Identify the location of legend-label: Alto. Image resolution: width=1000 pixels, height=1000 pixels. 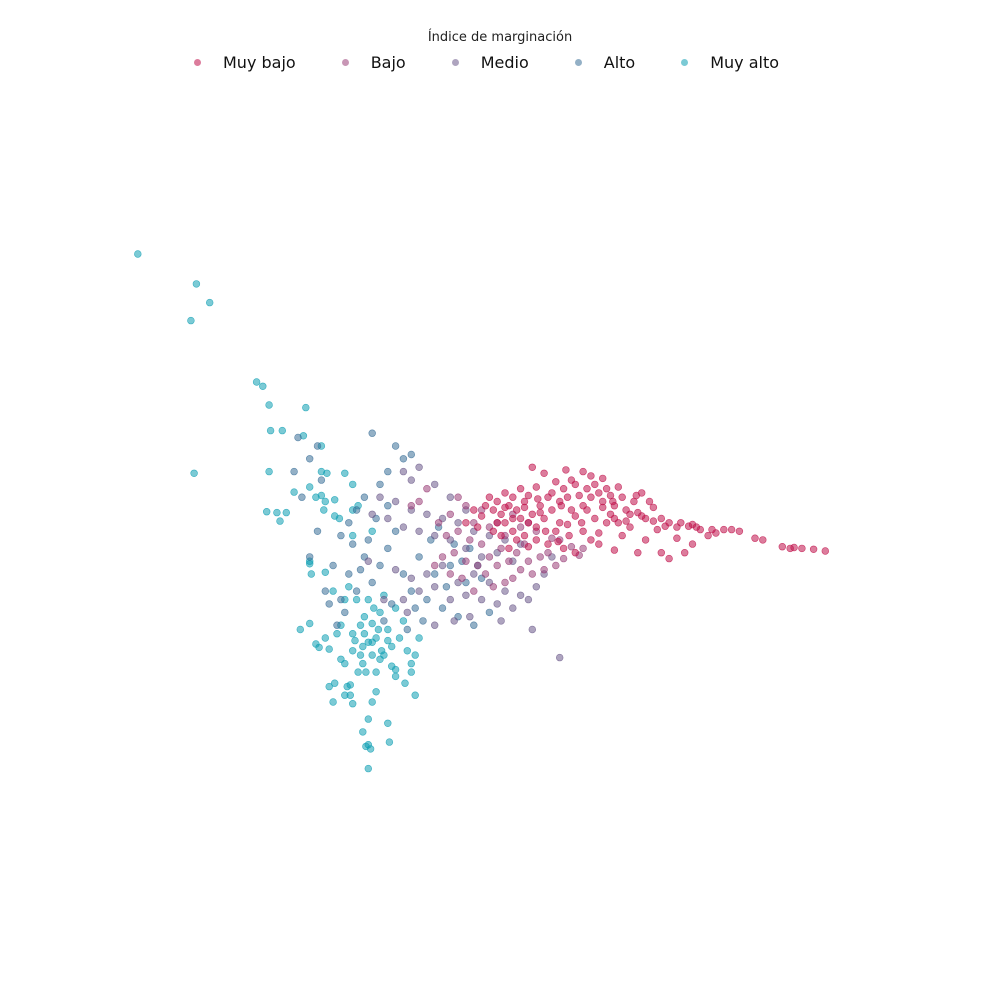
(619, 62).